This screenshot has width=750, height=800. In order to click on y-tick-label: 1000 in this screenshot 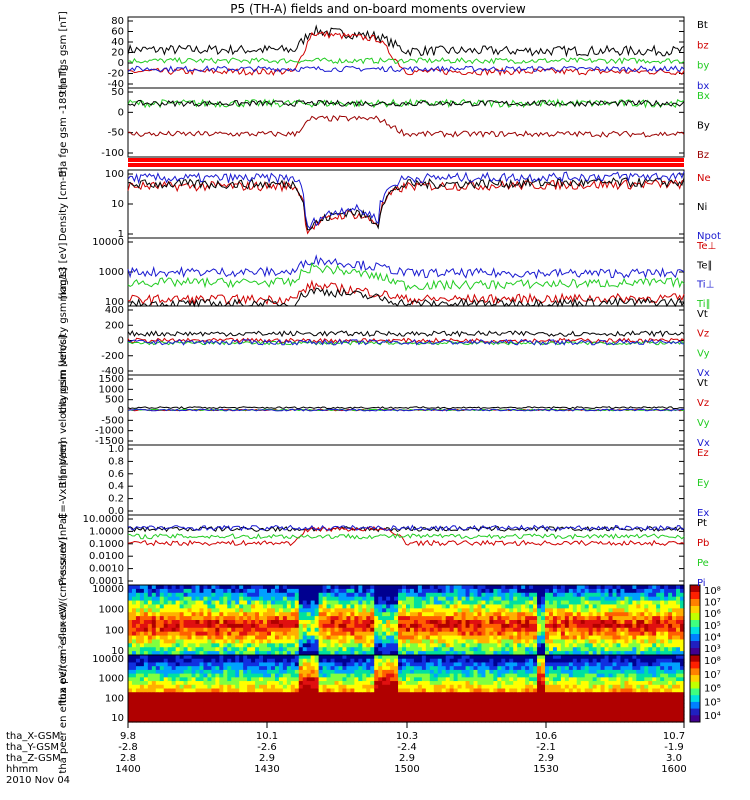, I will do `click(111, 272)`.